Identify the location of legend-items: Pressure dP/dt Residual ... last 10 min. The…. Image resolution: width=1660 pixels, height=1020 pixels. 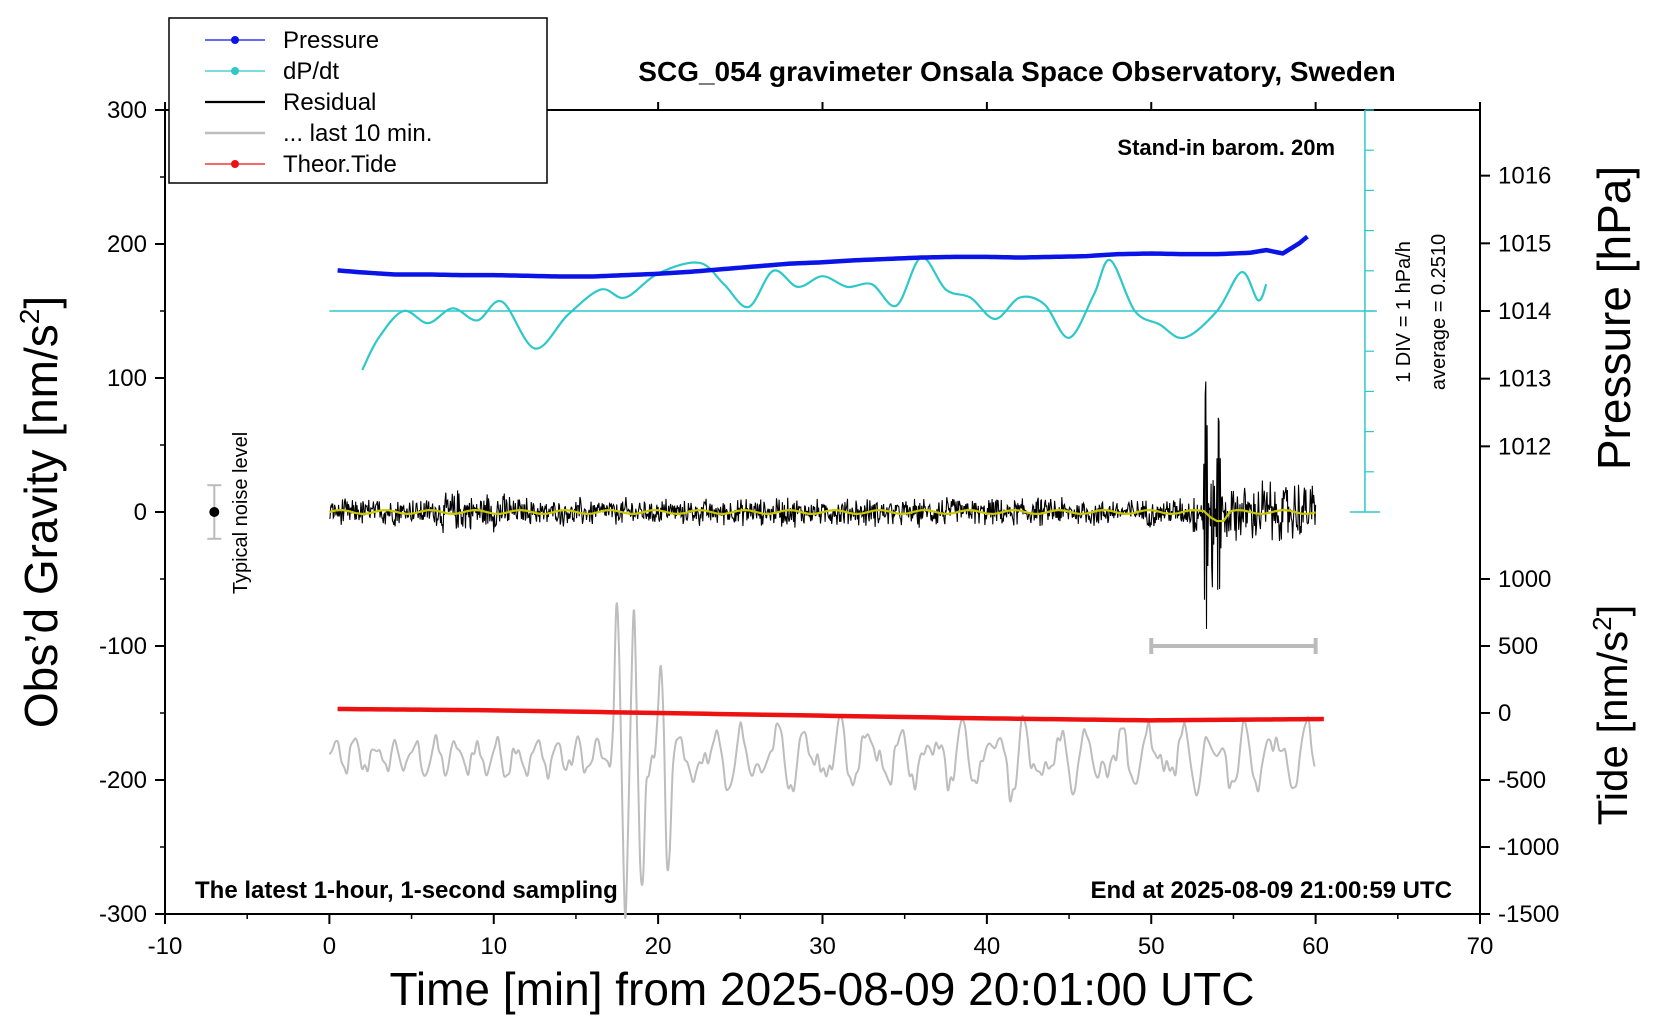
(318, 102).